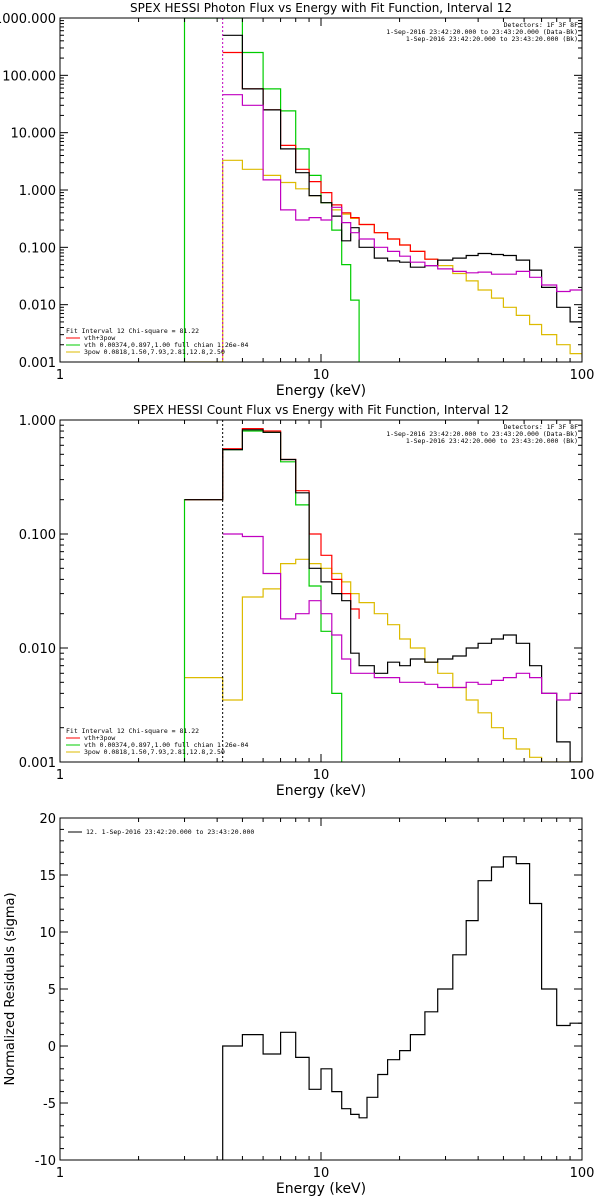 This screenshot has height=1200, width=600. Describe the element at coordinates (45, 1161) in the screenshot. I see `y-tick-label: -10` at that location.